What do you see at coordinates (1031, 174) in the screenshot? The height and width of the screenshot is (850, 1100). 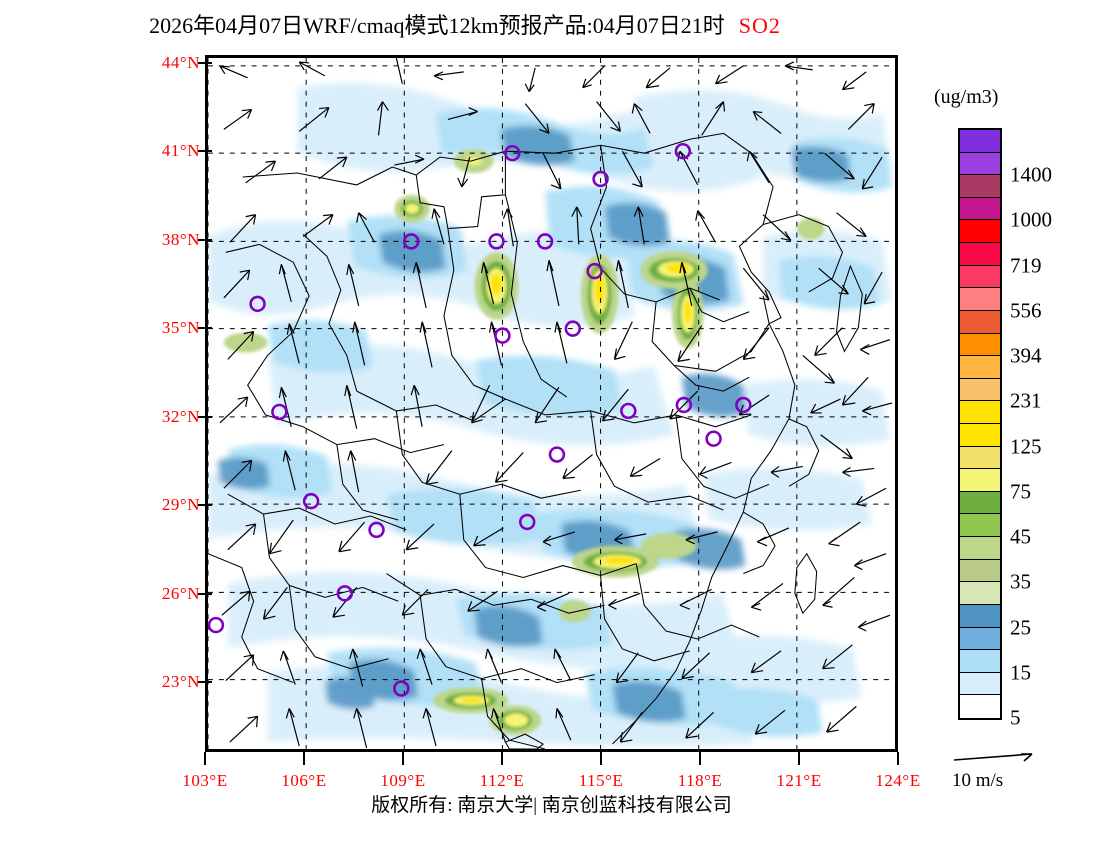 I see `colorbar-tick-label: 1400` at bounding box center [1031, 174].